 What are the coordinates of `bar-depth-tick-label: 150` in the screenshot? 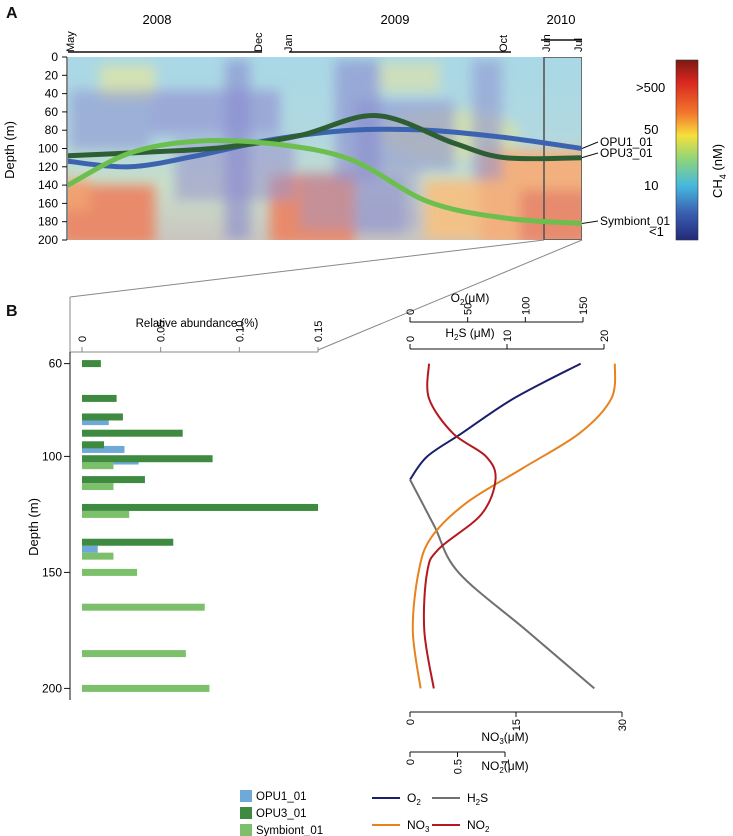 It's located at (52, 572).